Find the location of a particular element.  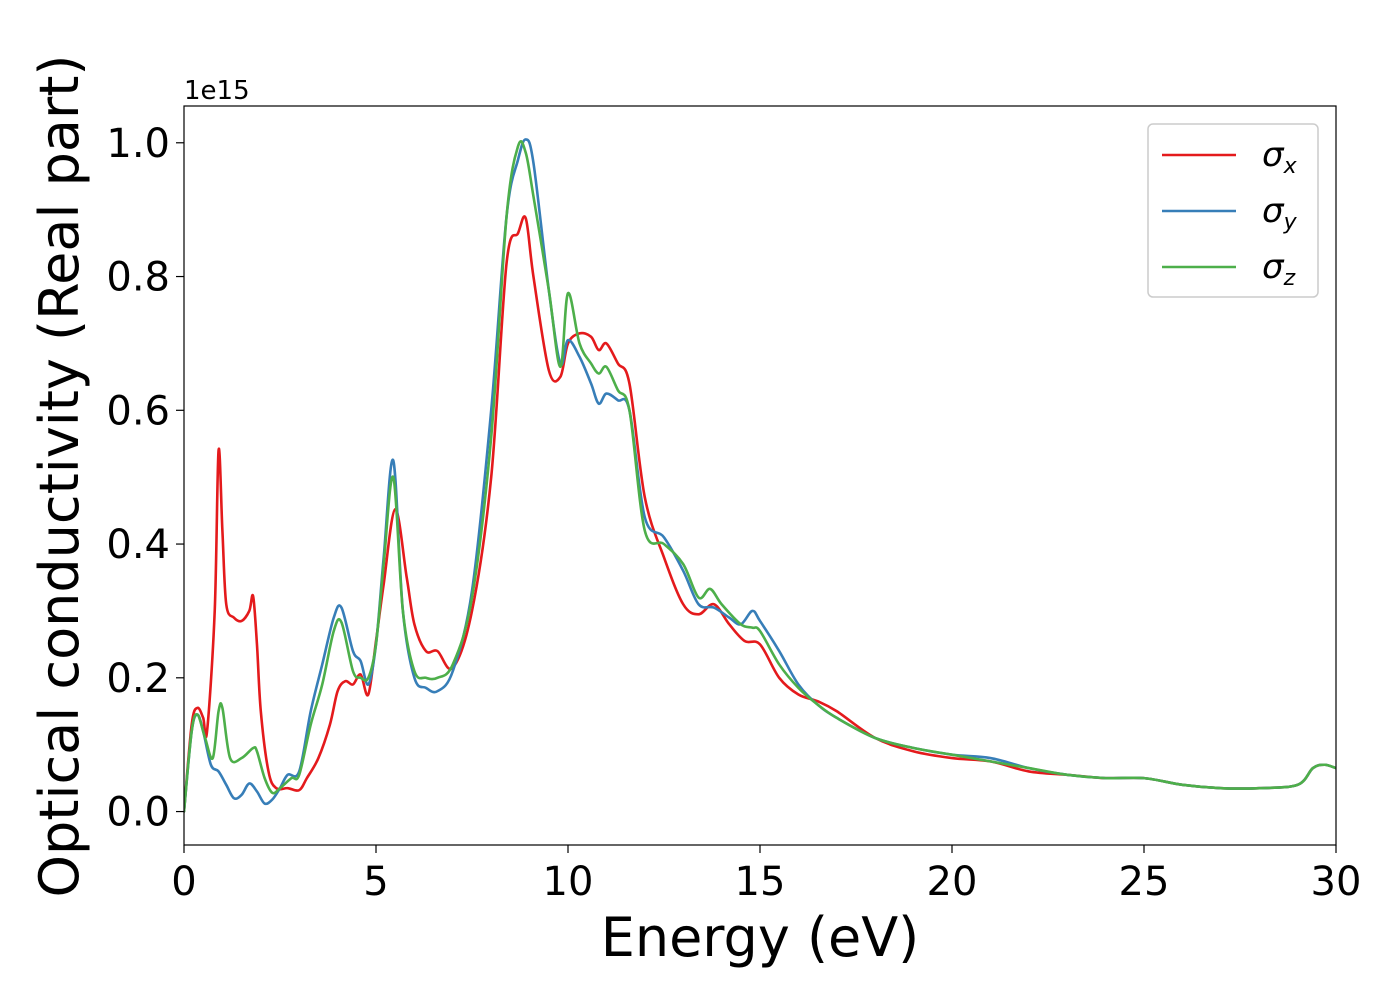

x-tick-label: 25 is located at coordinates (1144, 882).